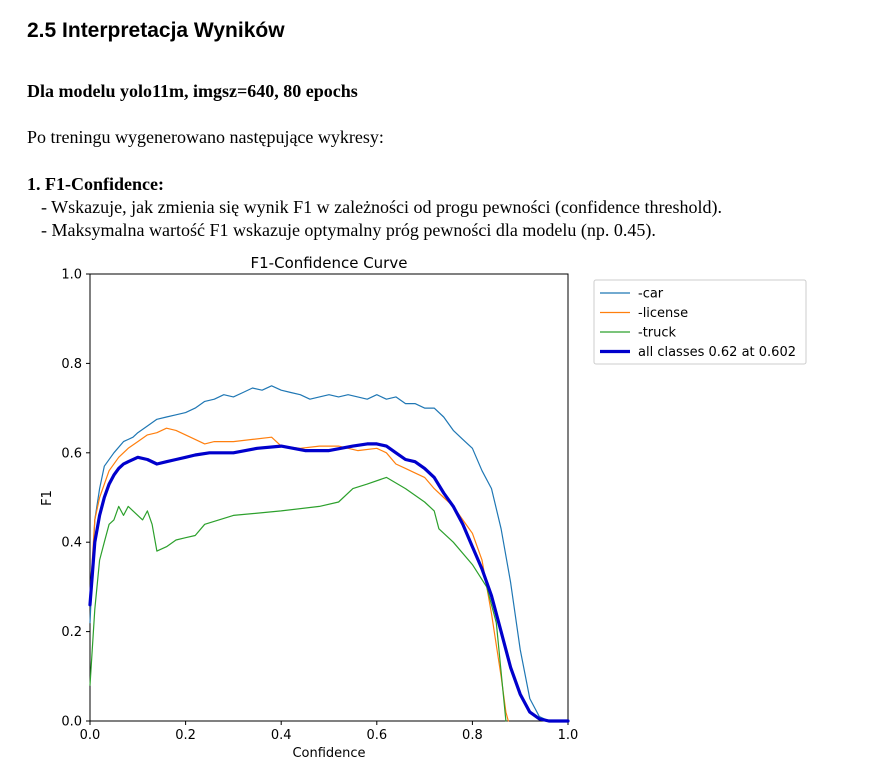 This screenshot has height=782, width=882. What do you see at coordinates (71, 275) in the screenshot?
I see `y-tick-label: 1.0` at bounding box center [71, 275].